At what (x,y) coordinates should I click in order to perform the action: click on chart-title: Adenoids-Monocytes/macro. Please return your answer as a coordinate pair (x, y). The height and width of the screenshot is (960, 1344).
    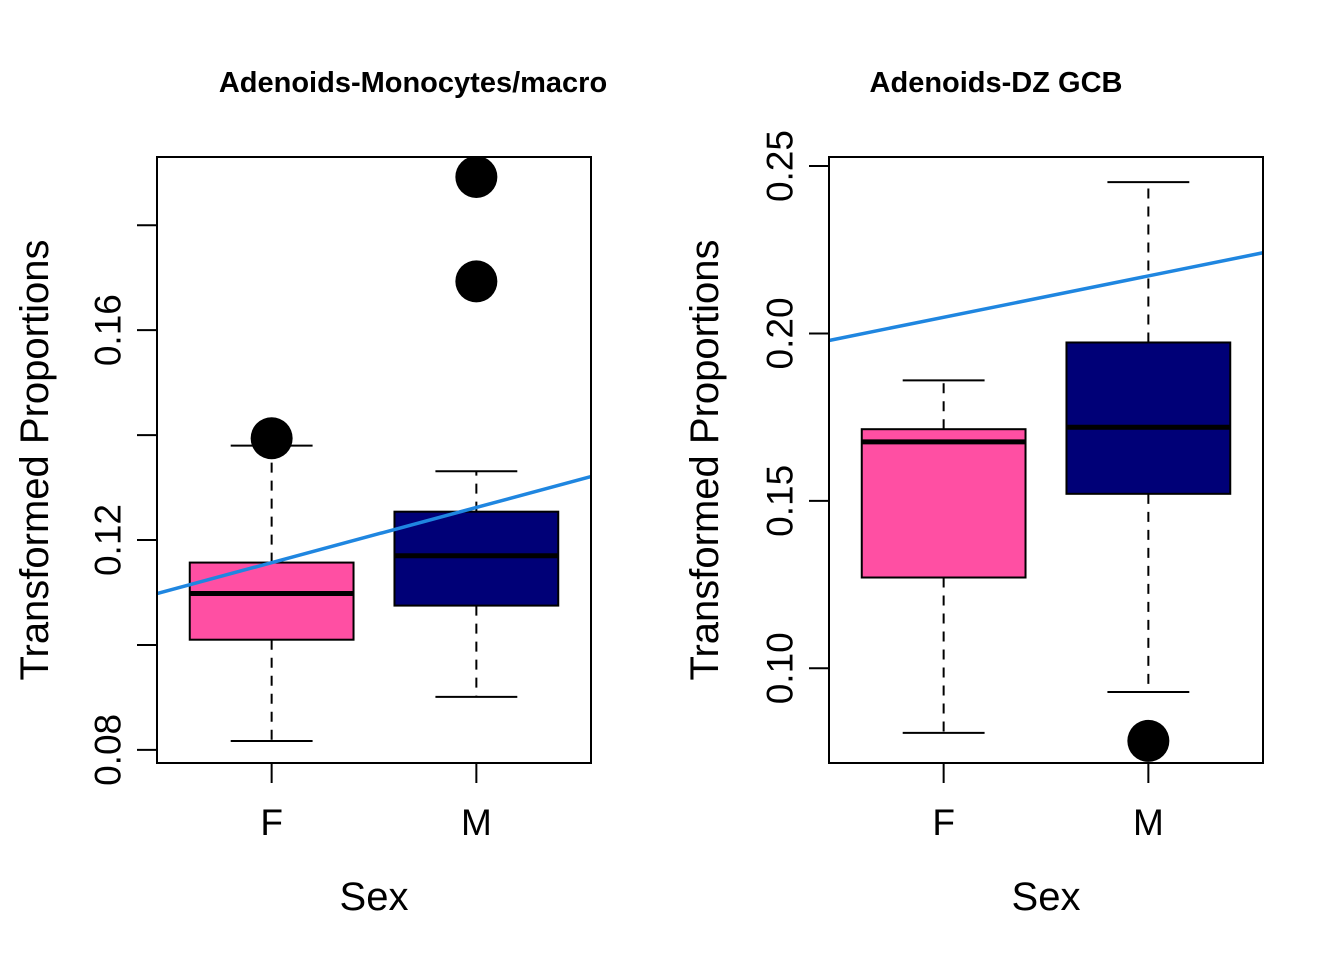
    Looking at the image, I should click on (413, 83).